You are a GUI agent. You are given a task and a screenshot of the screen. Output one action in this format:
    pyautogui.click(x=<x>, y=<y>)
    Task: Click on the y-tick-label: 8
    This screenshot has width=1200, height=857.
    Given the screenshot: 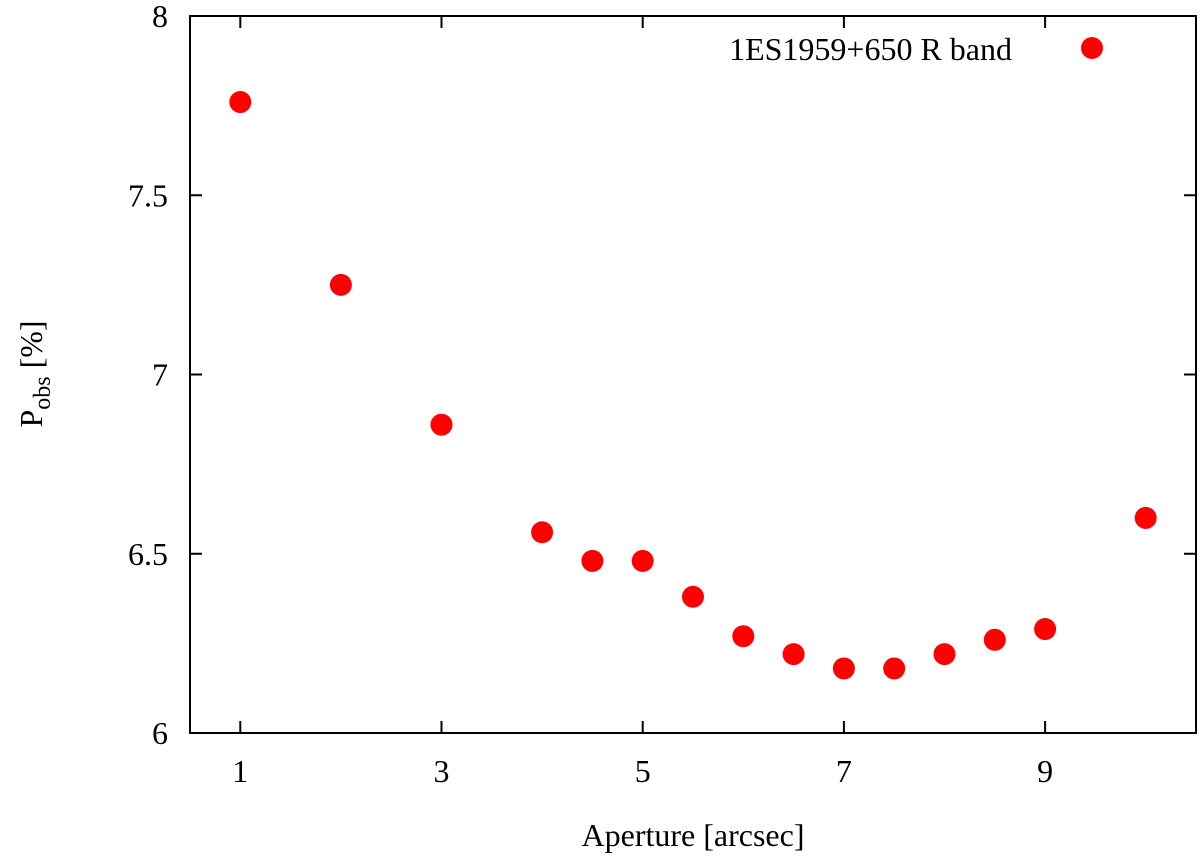 What is the action you would take?
    pyautogui.click(x=160, y=17)
    